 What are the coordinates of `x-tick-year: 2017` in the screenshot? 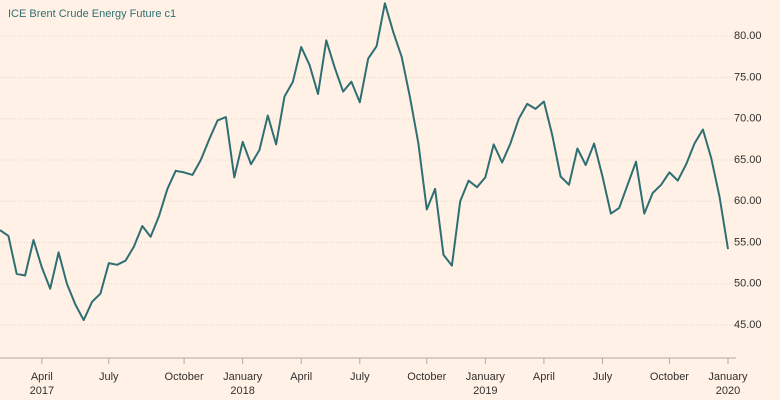 It's located at (42, 391).